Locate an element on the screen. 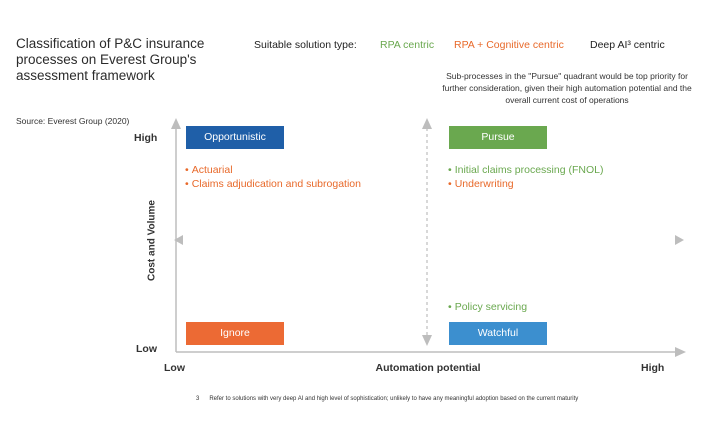 The height and width of the screenshot is (436, 720). quadrant-watchful: Watchful is located at coordinates (498, 333).